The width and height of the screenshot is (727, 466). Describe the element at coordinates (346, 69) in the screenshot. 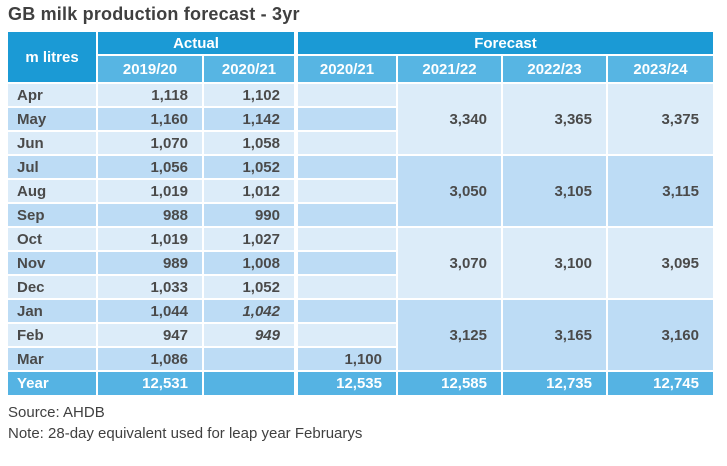

I see `column-header-forecast-2020-21: 2020/21` at that location.